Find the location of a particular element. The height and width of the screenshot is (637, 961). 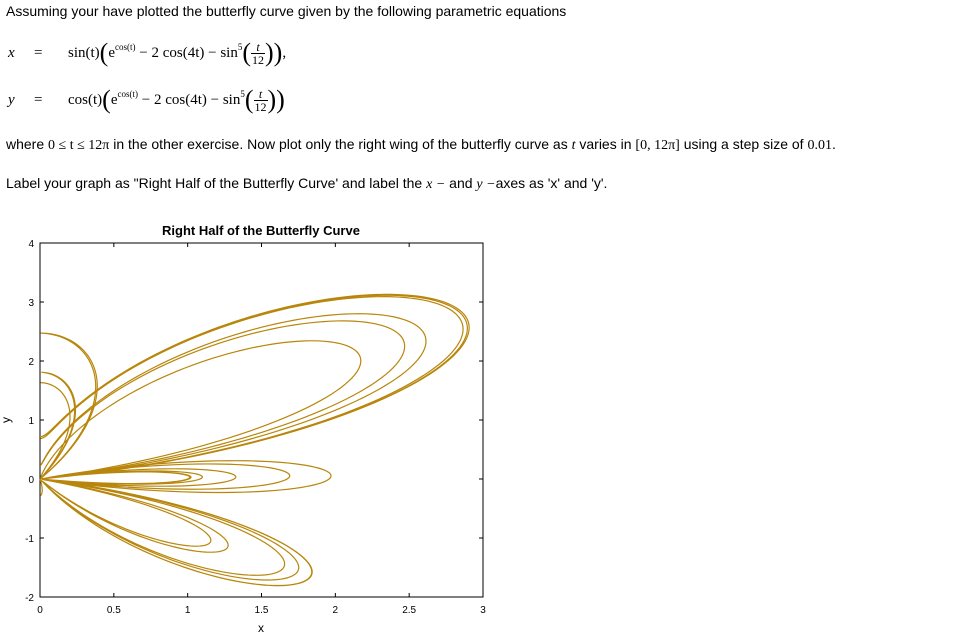

x-tick-label: 0.5 is located at coordinates (114, 610).